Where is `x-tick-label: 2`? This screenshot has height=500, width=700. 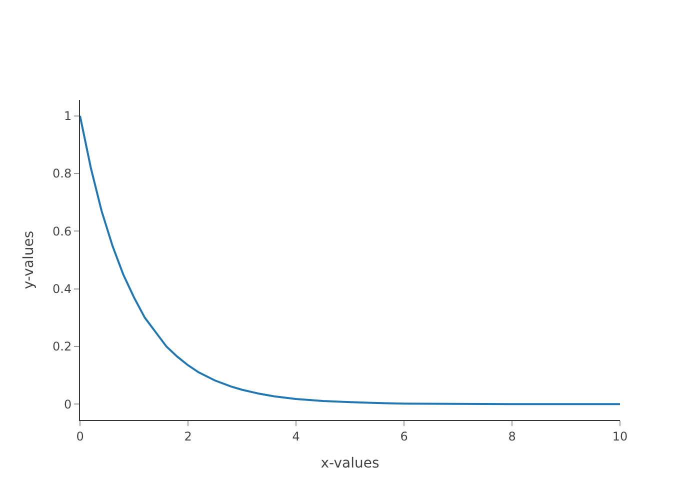 x-tick-label: 2 is located at coordinates (188, 436).